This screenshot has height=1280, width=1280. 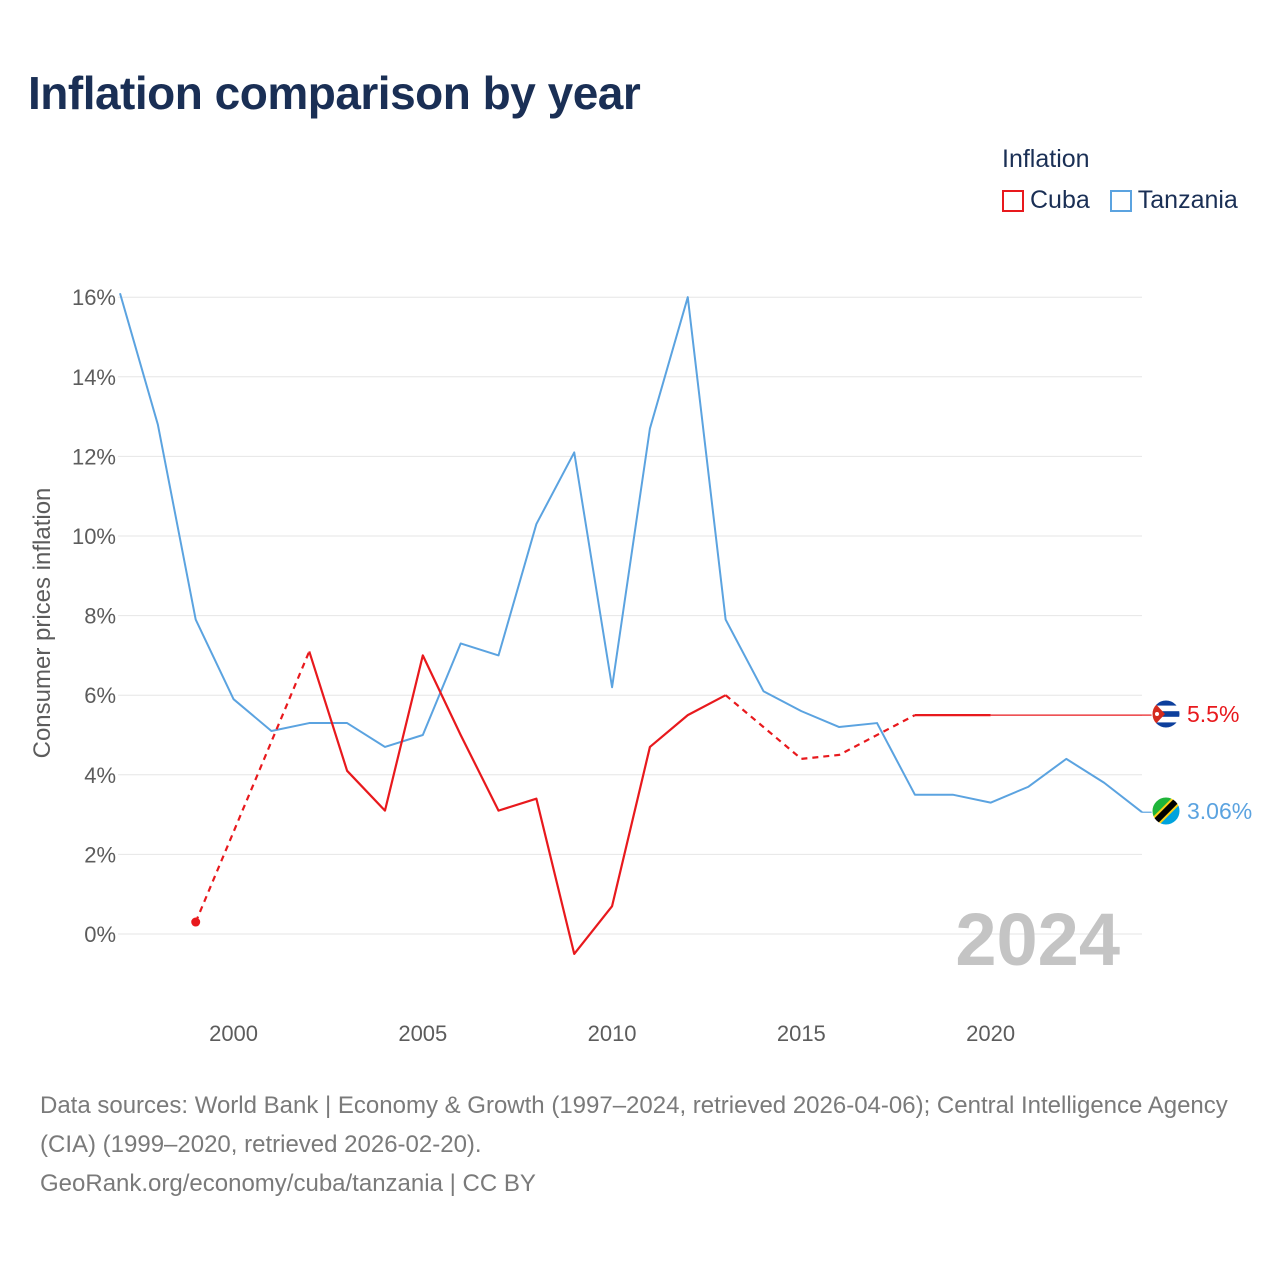 I want to click on series-line-cuba-dashed-1999, so click(x=252, y=786).